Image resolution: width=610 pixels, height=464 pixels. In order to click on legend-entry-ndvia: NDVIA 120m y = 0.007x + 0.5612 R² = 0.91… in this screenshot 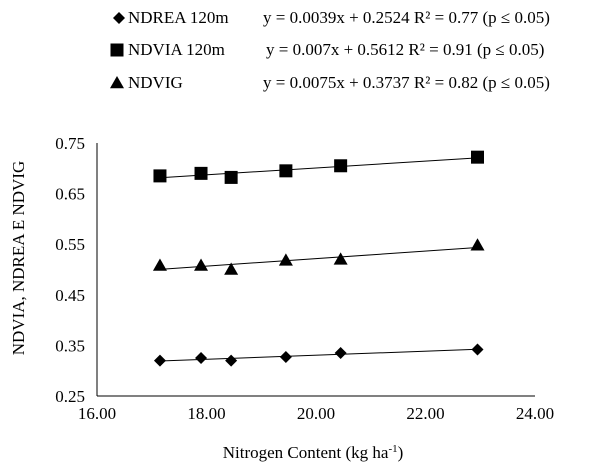, I will do `click(327, 49)`.